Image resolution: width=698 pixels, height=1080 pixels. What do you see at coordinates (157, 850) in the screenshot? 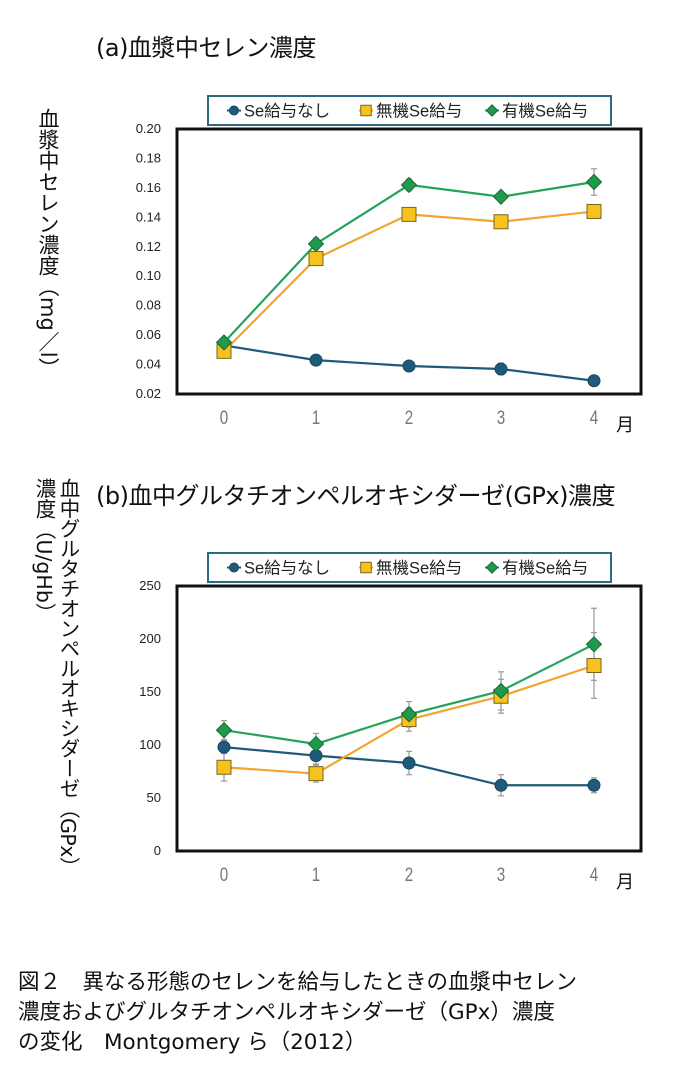
I see `y-tick-label: 0` at bounding box center [157, 850].